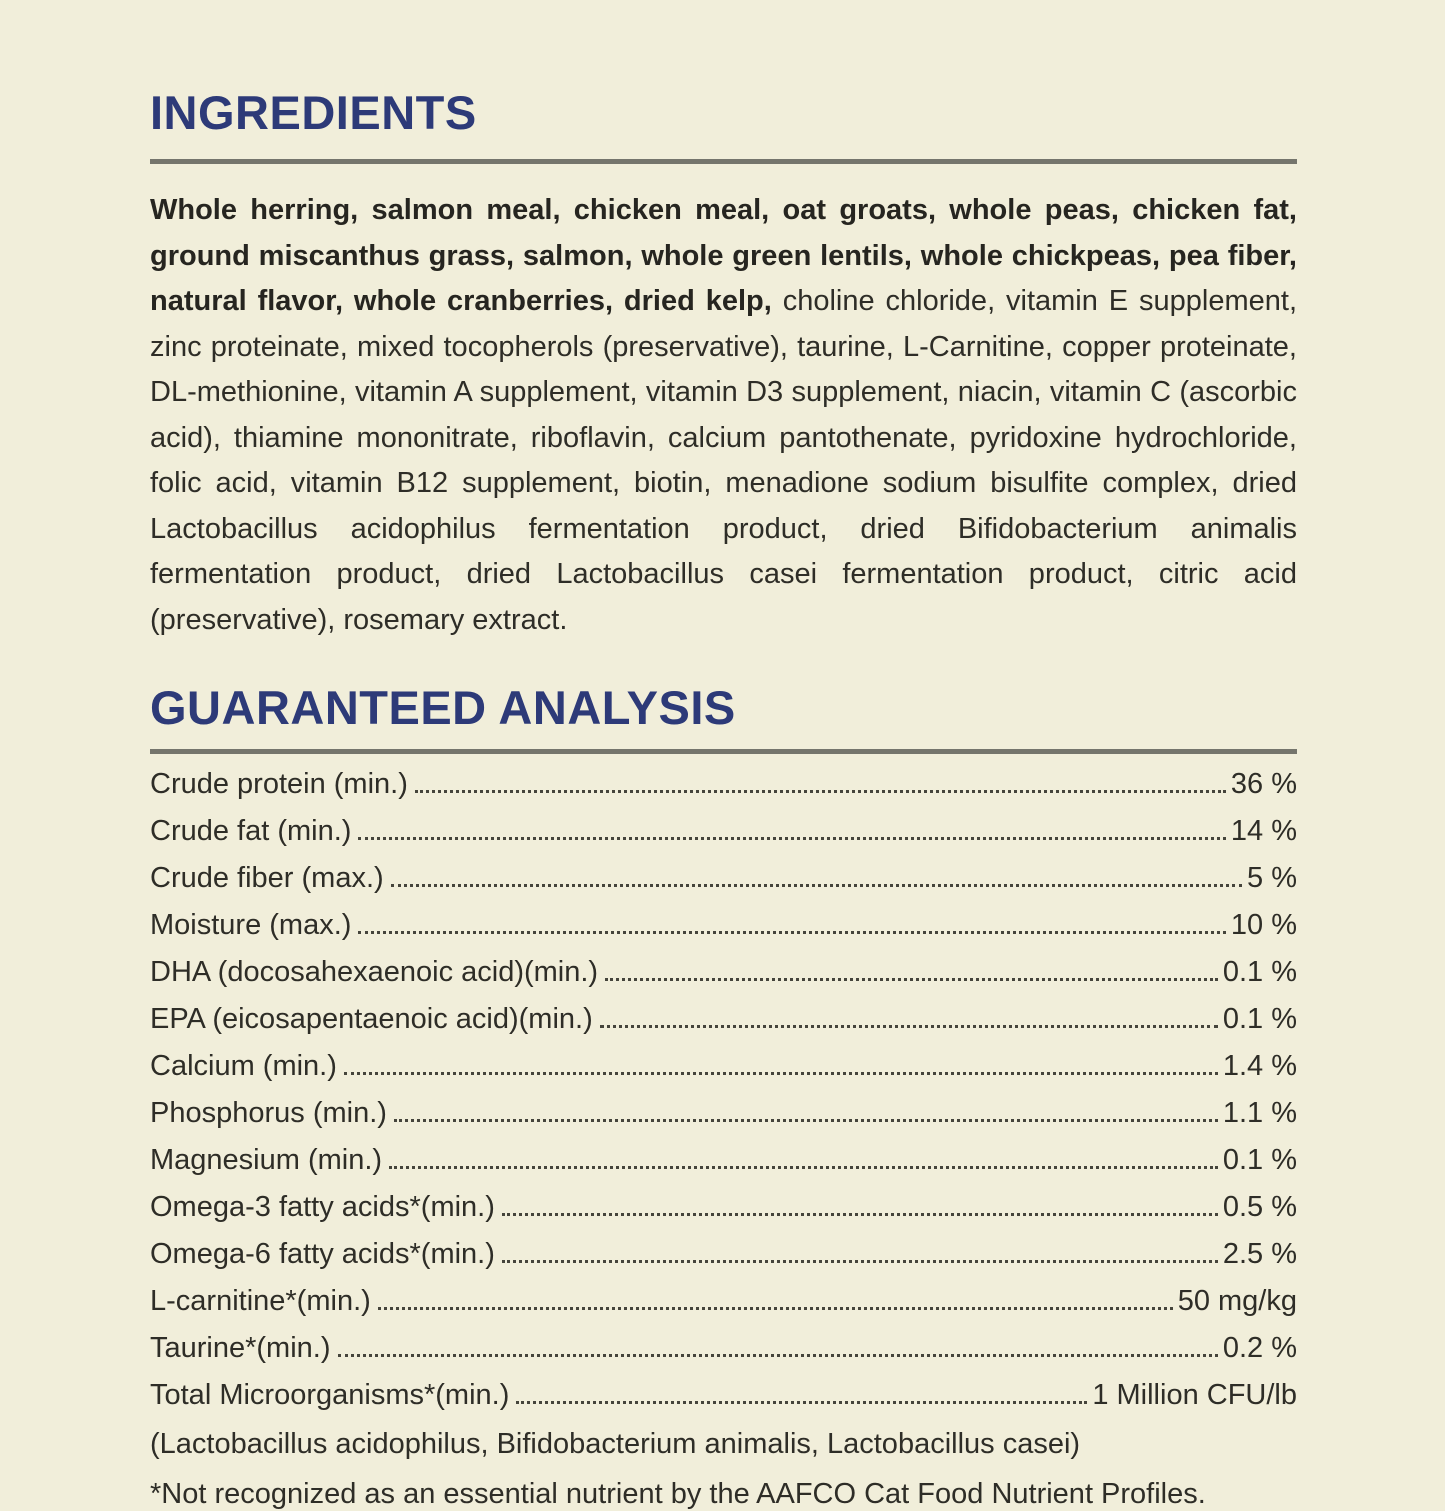  What do you see at coordinates (723, 925) in the screenshot?
I see `analysis-row: Moisture (max.) 10 %` at bounding box center [723, 925].